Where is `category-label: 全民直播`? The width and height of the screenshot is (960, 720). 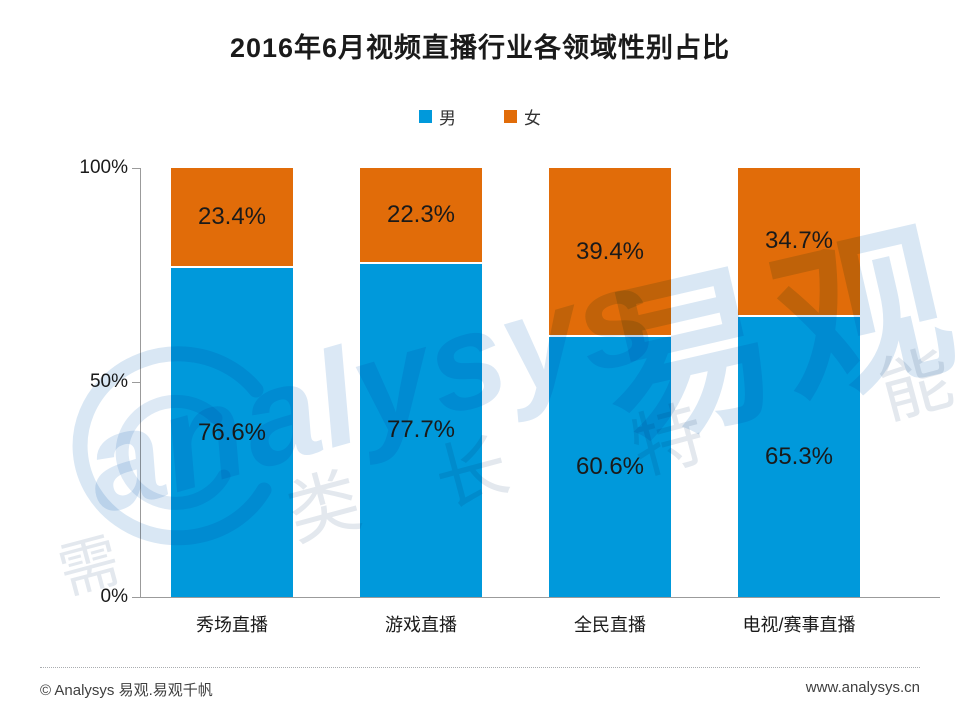
category-label: 全民直播 is located at coordinates (610, 625).